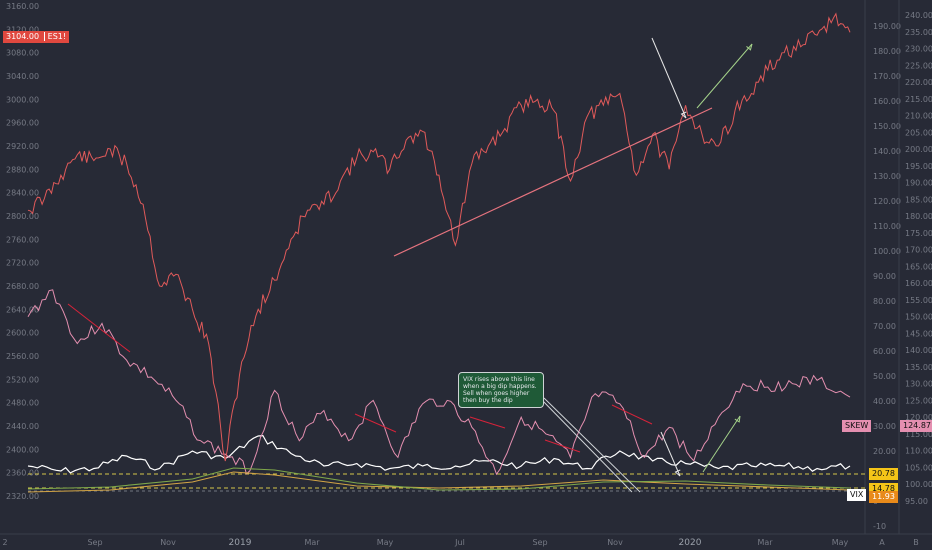 The width and height of the screenshot is (932, 550). I want to click on mid-axis-tick: 50.00, so click(884, 376).